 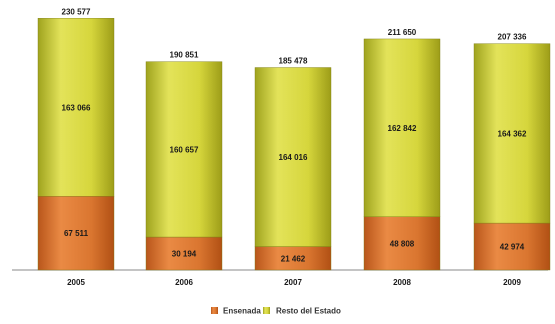 I want to click on bar-ensenada-2005, so click(x=76, y=233).